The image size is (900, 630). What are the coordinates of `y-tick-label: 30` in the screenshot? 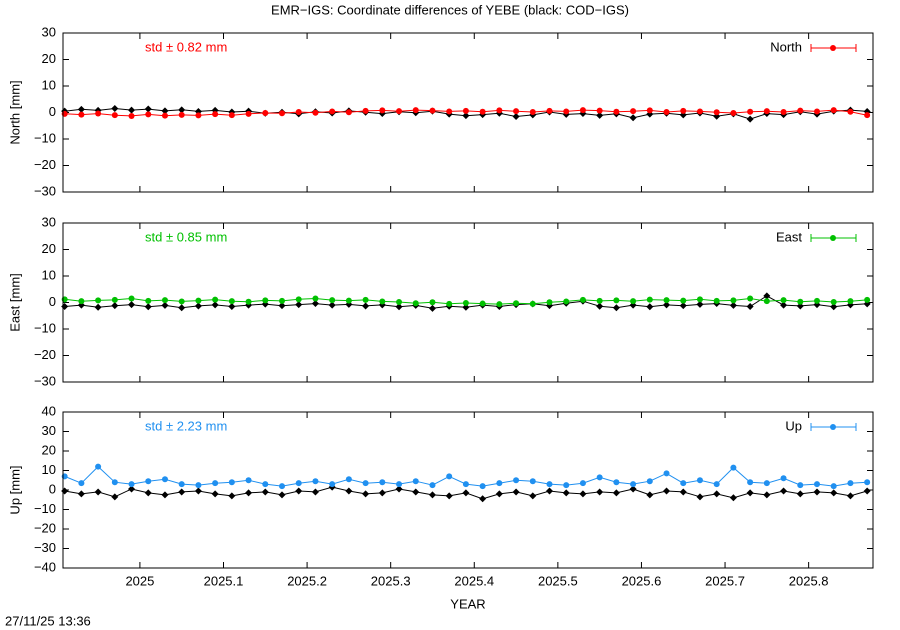 It's located at (49, 31).